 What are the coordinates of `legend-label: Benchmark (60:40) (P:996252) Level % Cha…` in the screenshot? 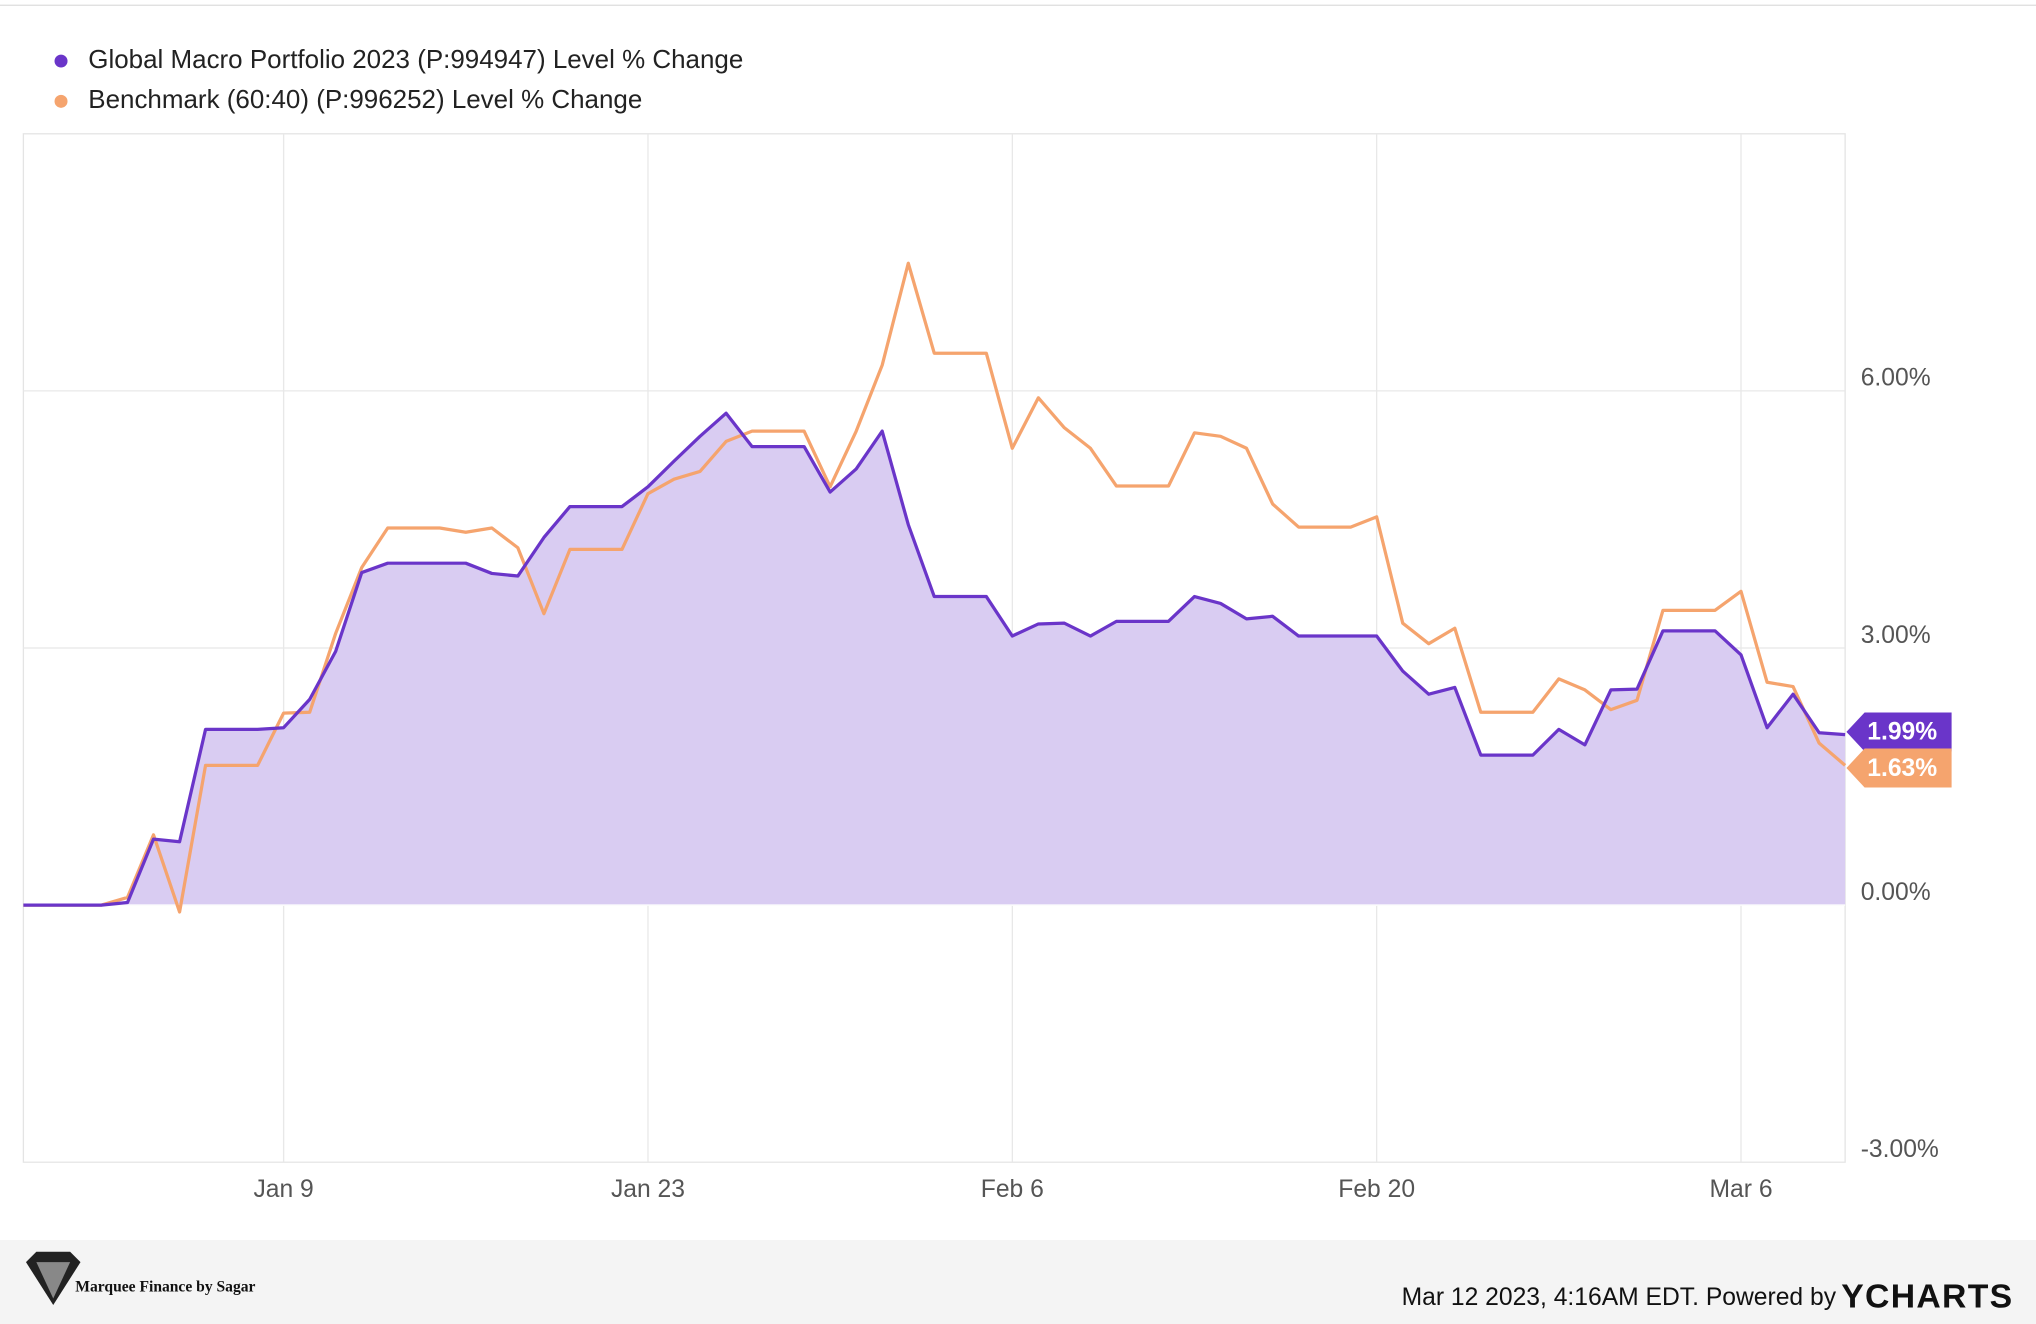 It's located at (365, 99).